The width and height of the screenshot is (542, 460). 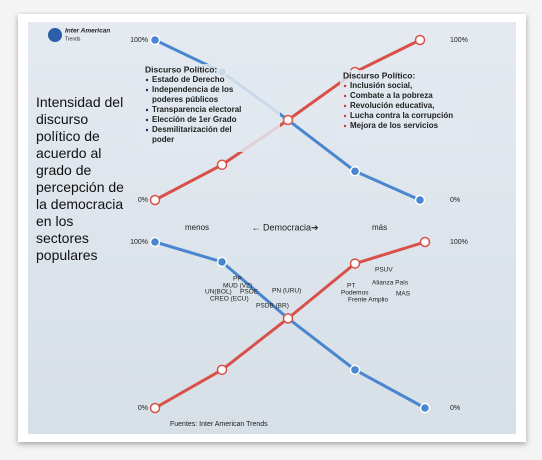 I want to click on box-item-line: poder, so click(x=163, y=139).